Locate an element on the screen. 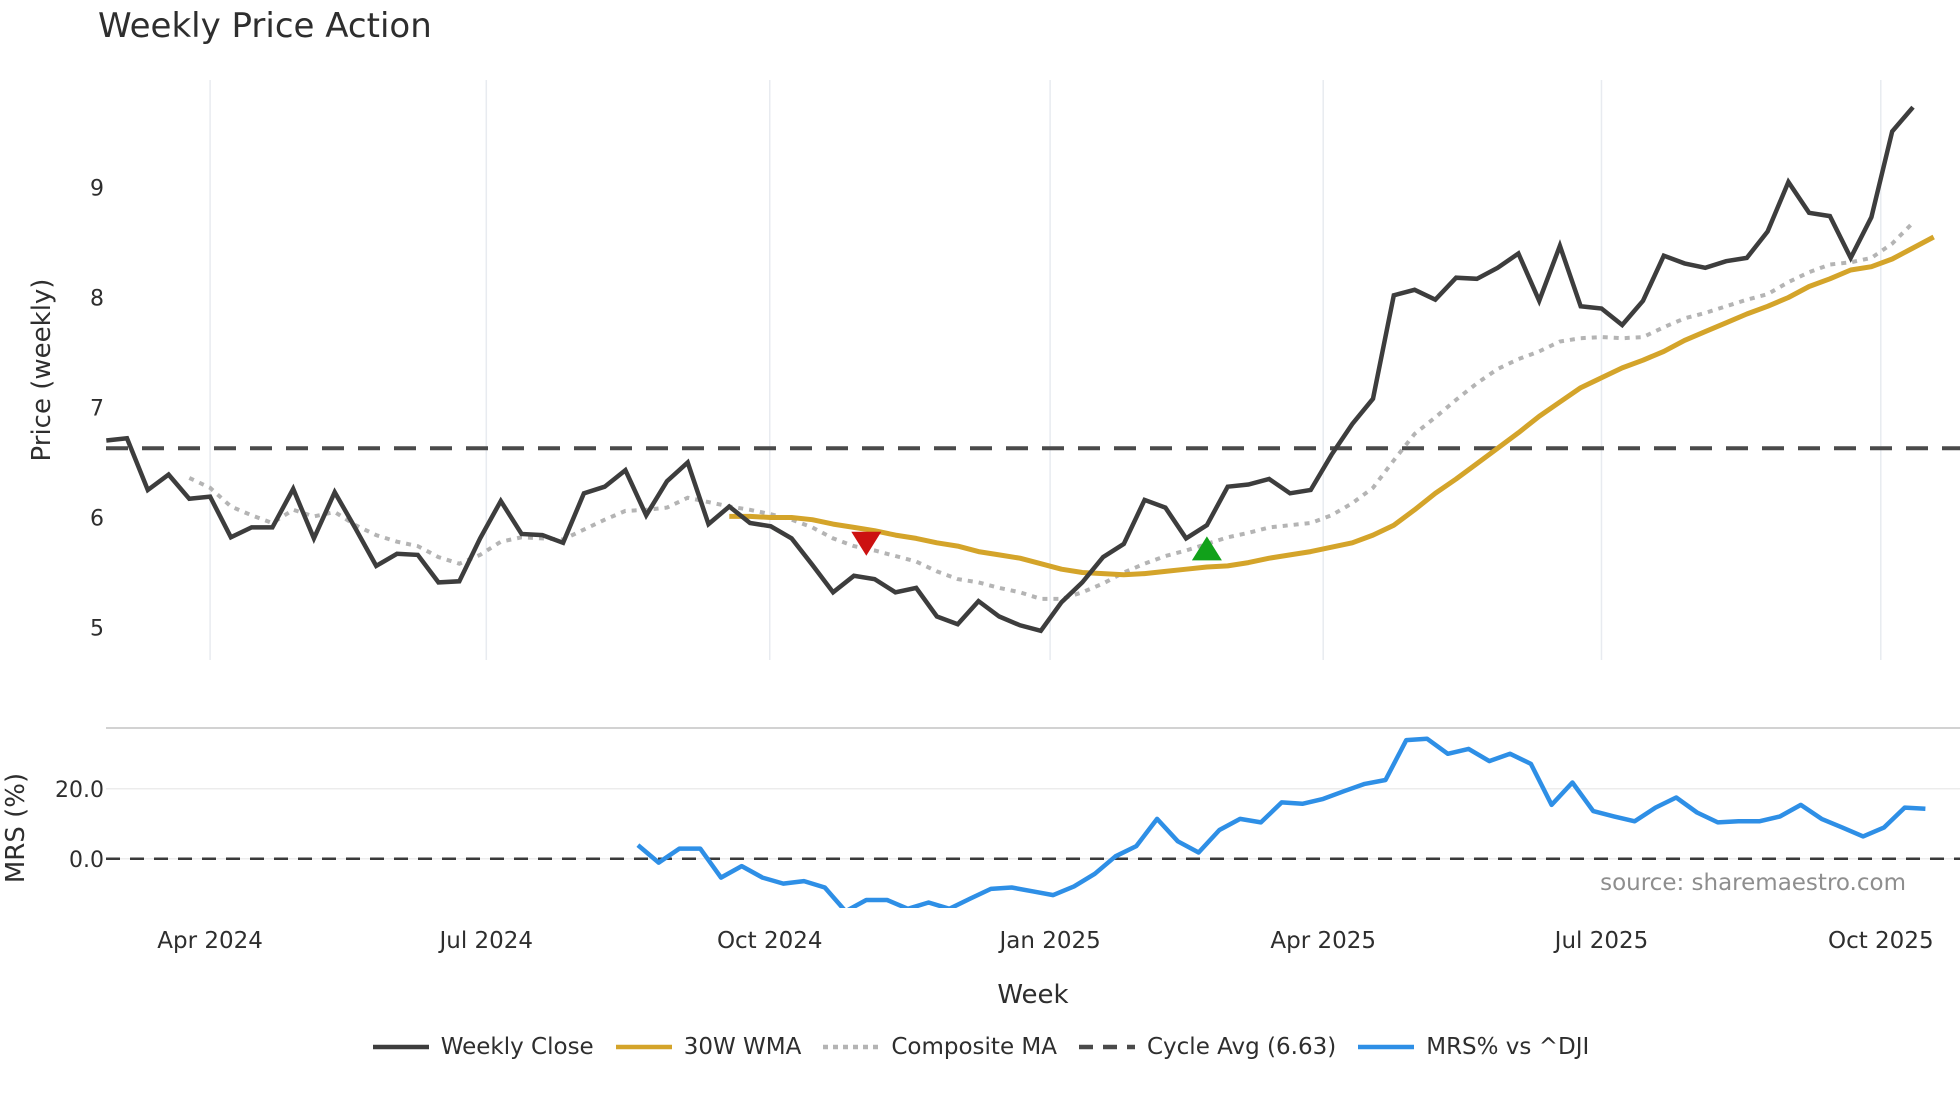  legend-swatch-cycle-icon is located at coordinates (1107, 1047).